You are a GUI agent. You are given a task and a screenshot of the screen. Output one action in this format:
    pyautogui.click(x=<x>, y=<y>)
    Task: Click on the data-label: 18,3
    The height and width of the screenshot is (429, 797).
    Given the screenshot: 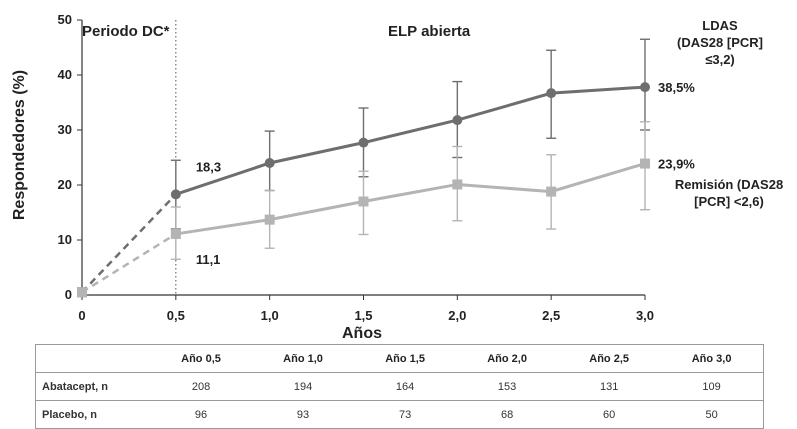 What is the action you would take?
    pyautogui.click(x=208, y=166)
    